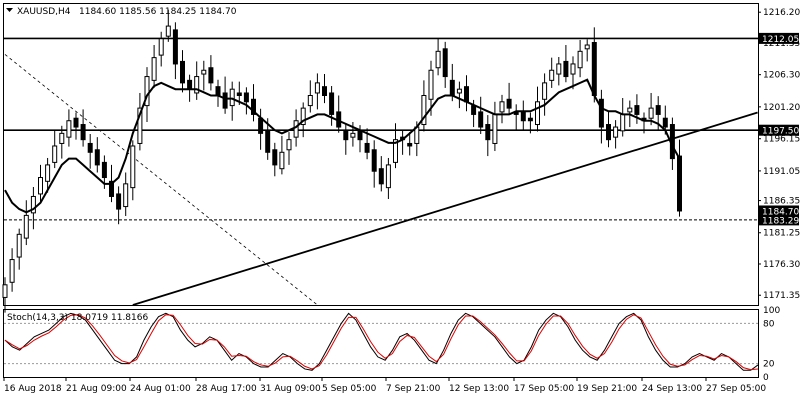  I want to click on price-tick-label: 1186.35, so click(781, 202).